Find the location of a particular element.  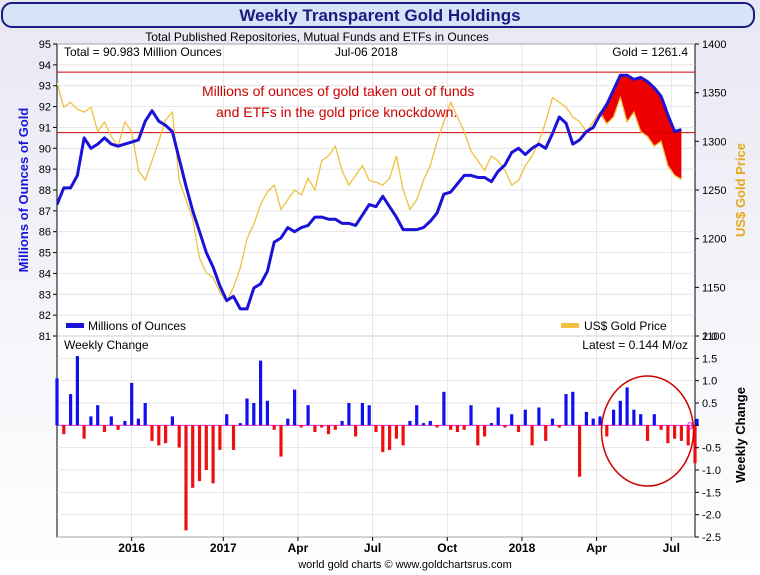

right-axis-ticks: 1100 1150 1200 1250 1300 1350 1400 is located at coordinates (710, 191).